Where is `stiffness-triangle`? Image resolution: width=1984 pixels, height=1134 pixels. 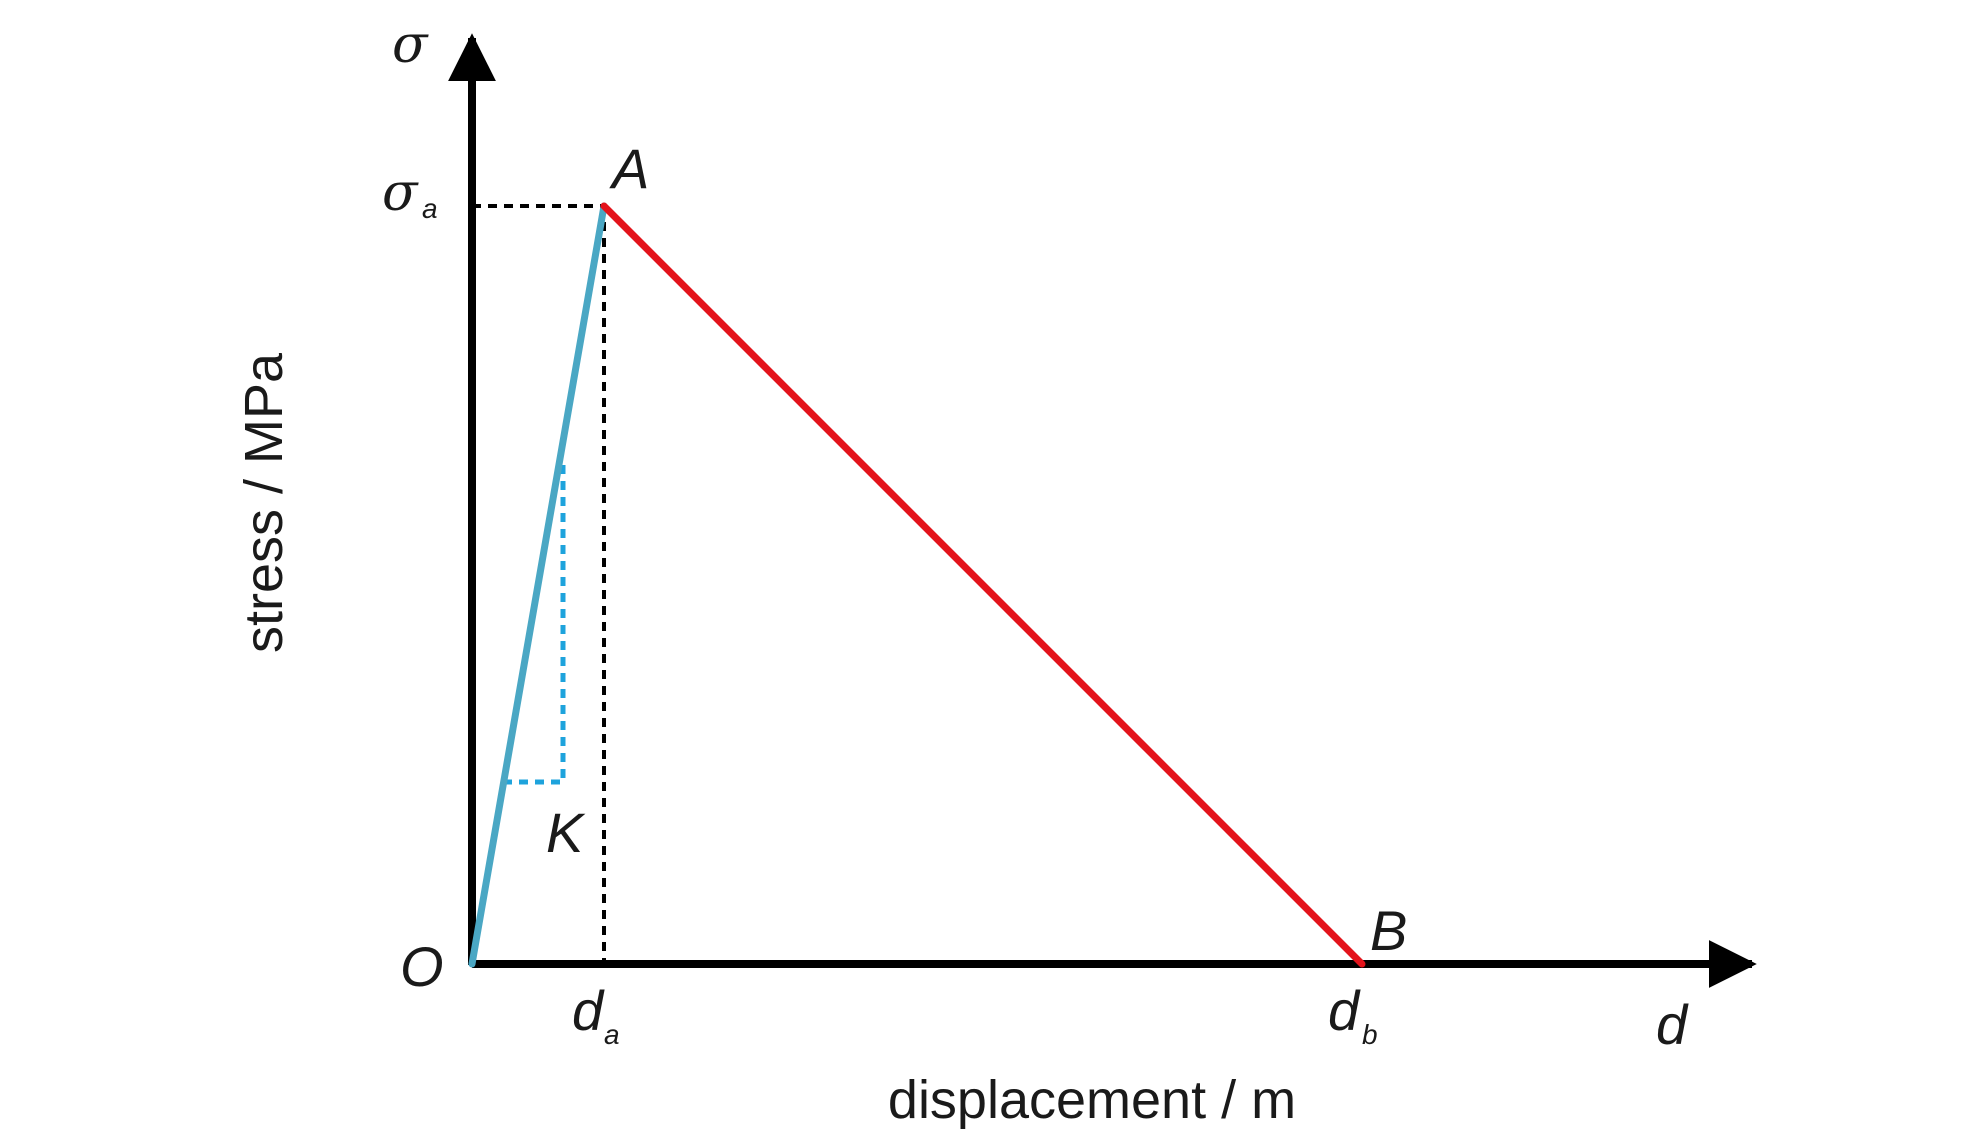 stiffness-triangle is located at coordinates (534, 623).